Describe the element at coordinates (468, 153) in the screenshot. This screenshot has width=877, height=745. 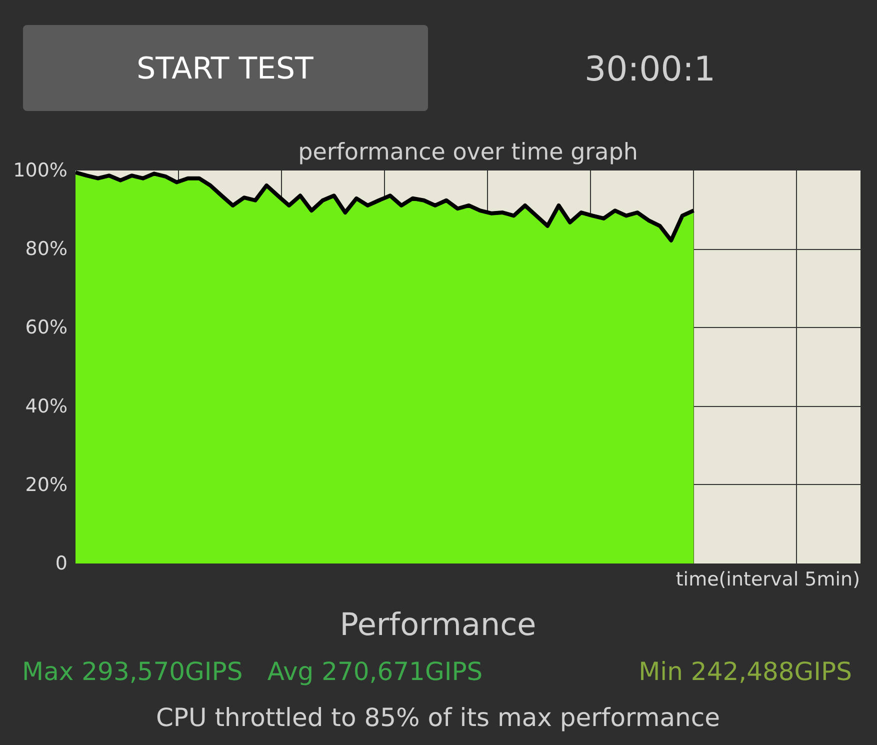
I see `chart-title: performance over time graph` at that location.